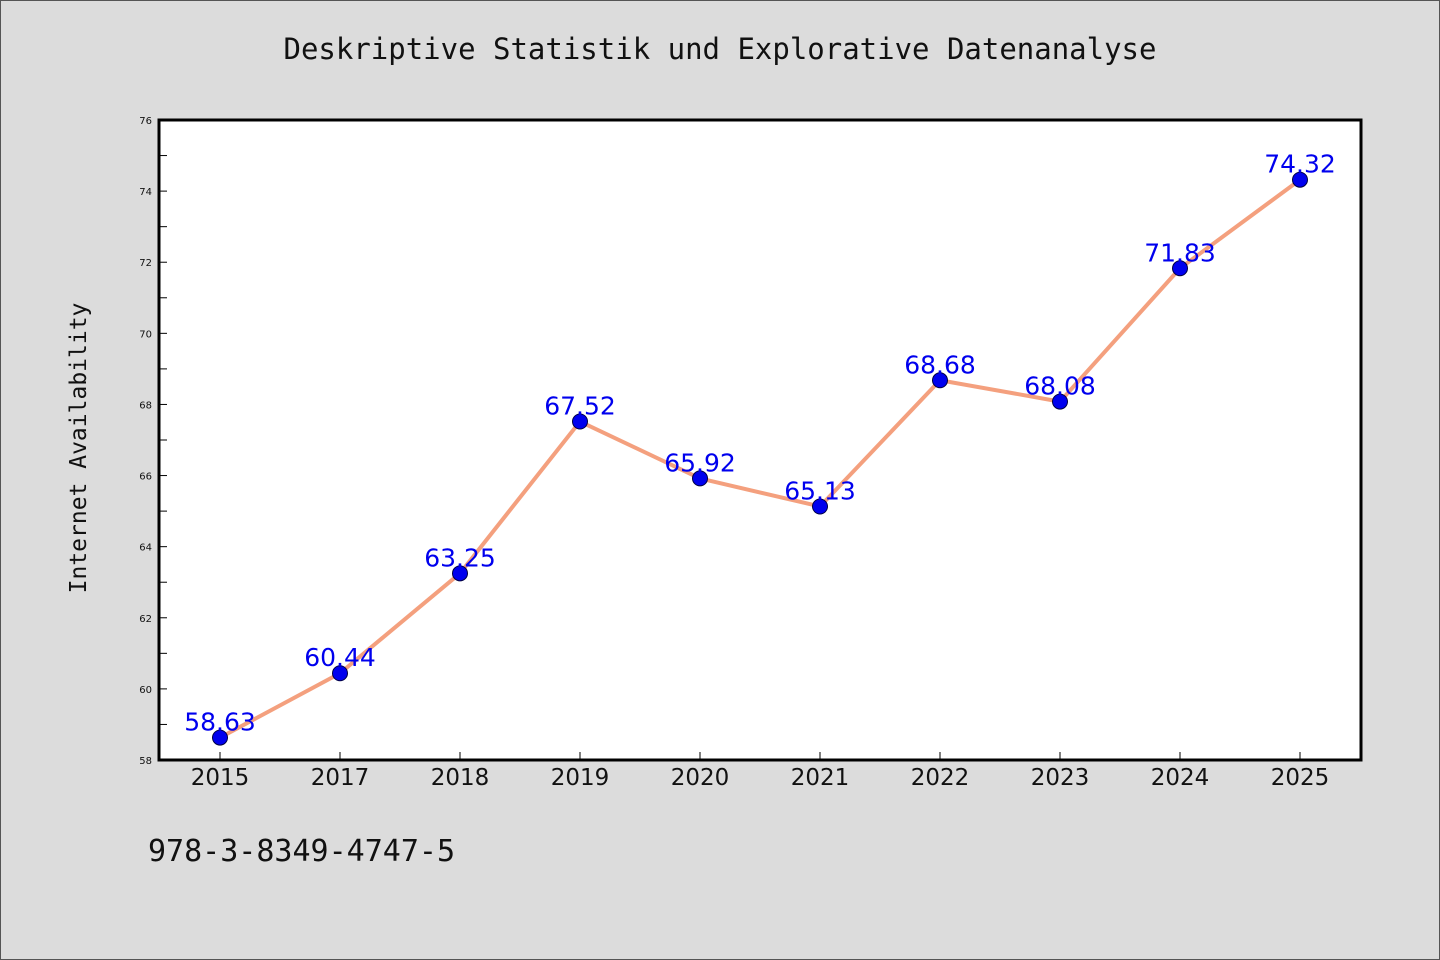  I want to click on data-label-8: 71.83, so click(1180, 252).